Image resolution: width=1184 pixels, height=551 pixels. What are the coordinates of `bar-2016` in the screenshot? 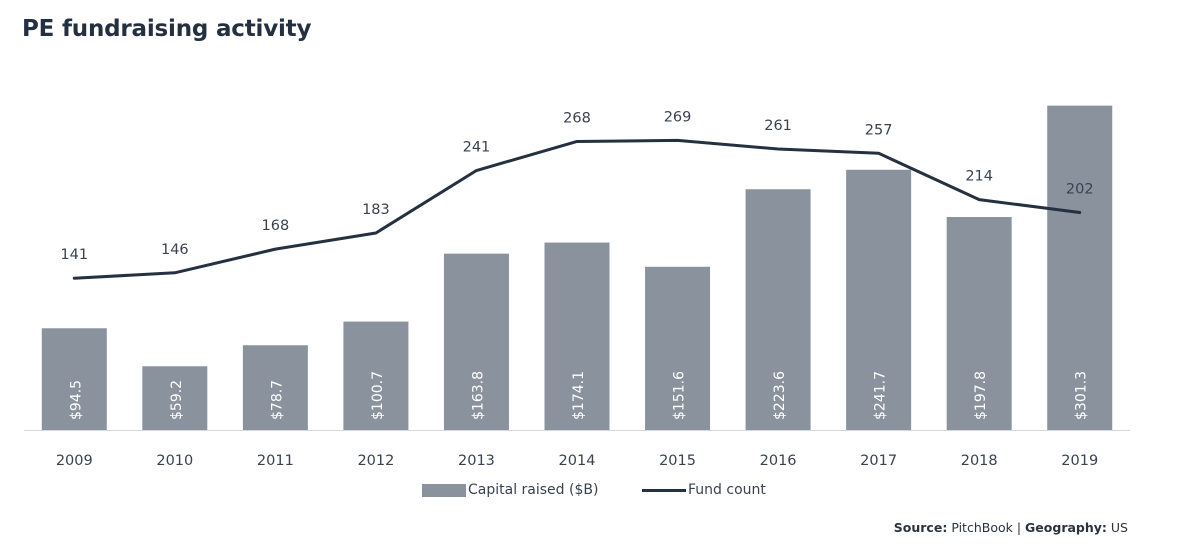 It's located at (778, 309).